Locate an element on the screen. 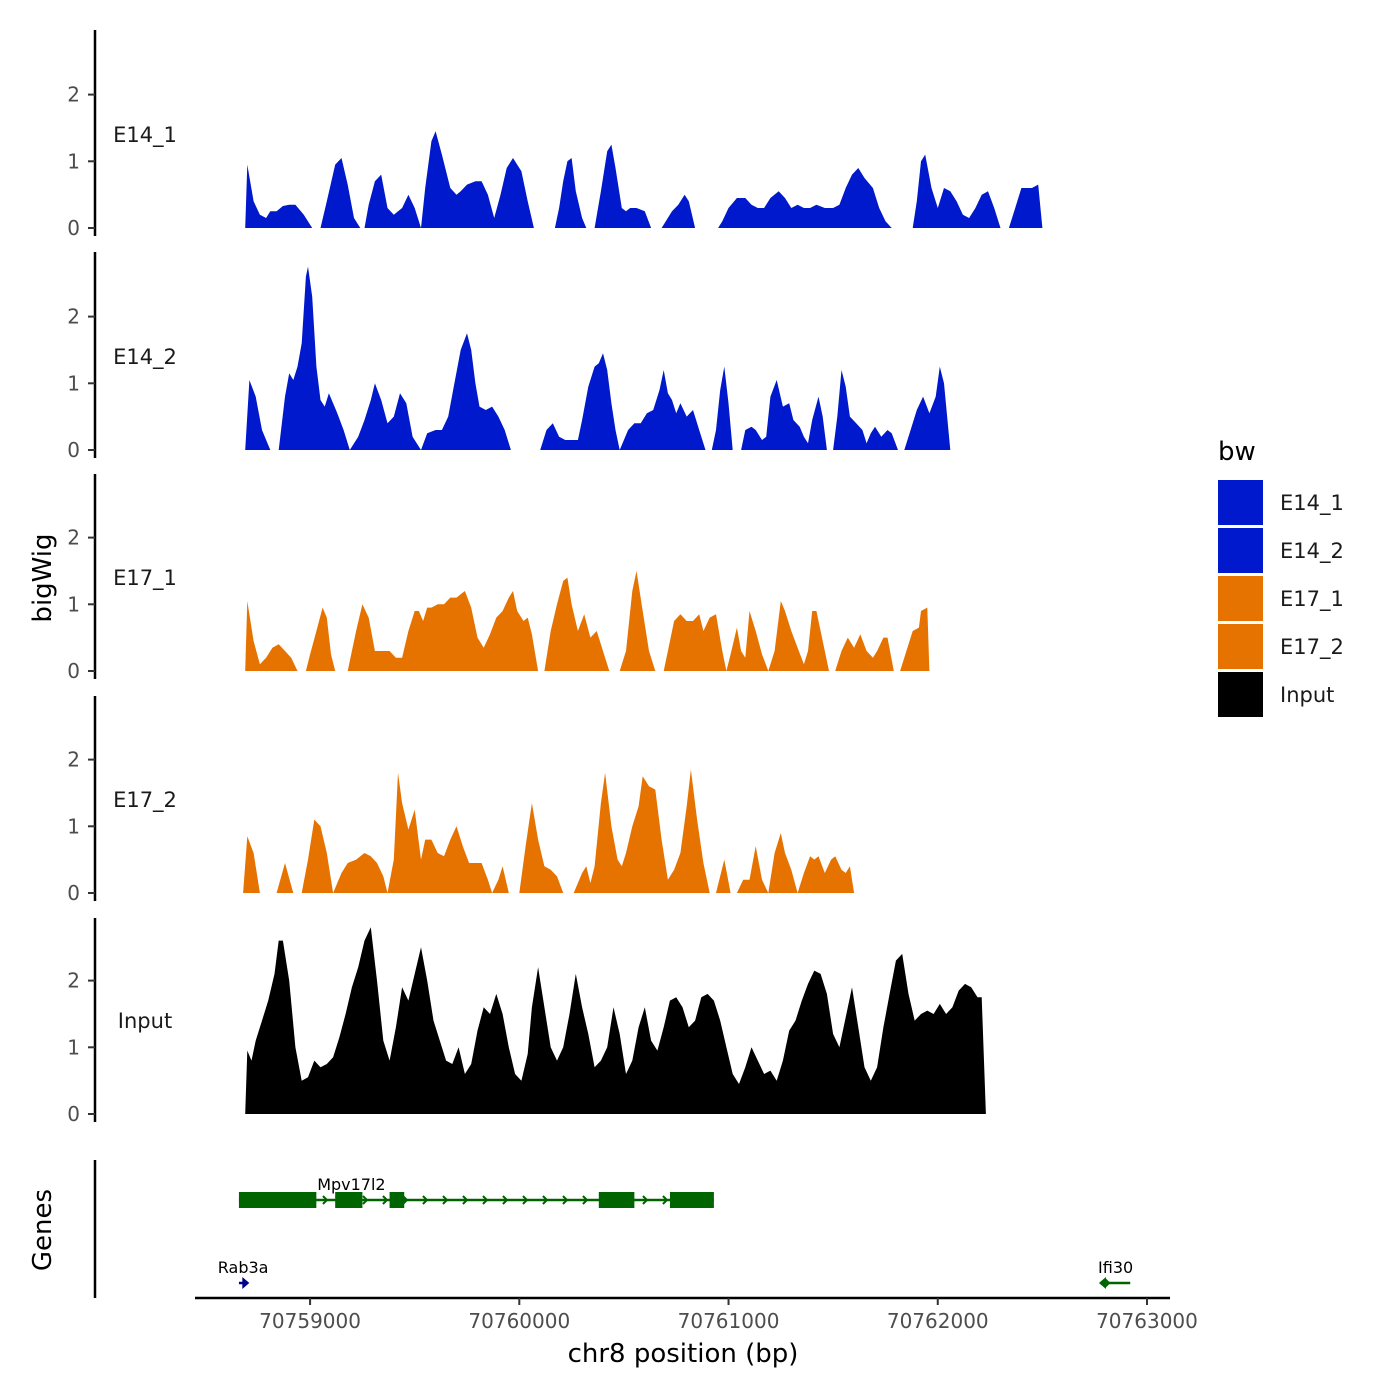 The width and height of the screenshot is (1400, 1400). track-E14_1: 0 1 2 E14_1 is located at coordinates (555, 135).